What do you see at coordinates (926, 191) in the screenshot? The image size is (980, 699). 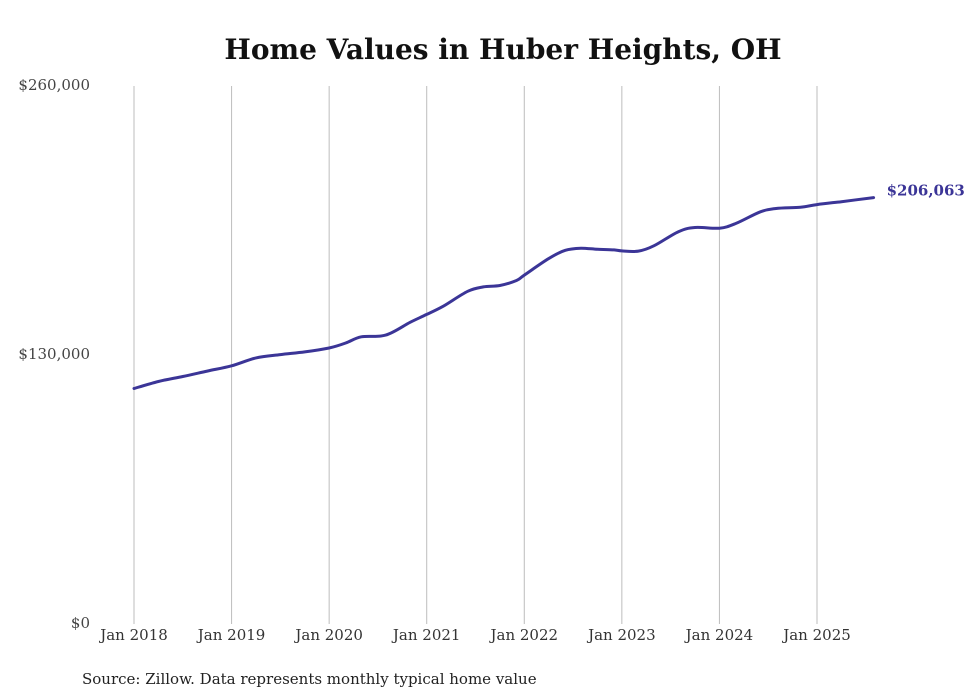 I see `series-end-value-label: $206,063` at bounding box center [926, 191].